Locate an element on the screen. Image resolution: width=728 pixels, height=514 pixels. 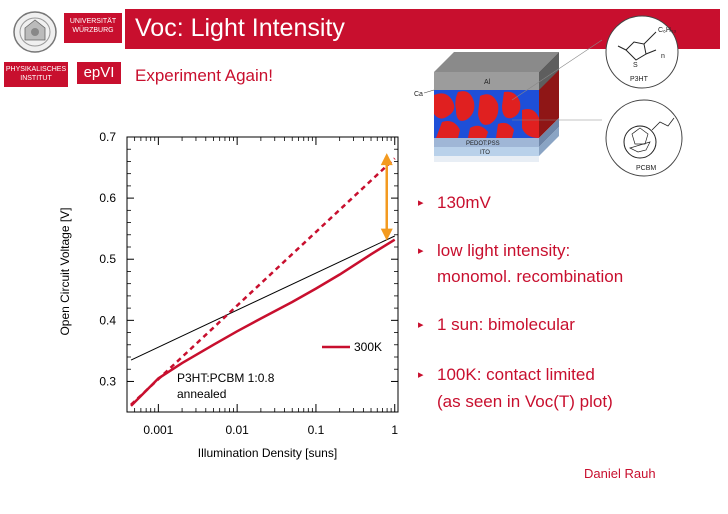
voltage-gap-arrow-head-top is located at coordinates (386, 159).